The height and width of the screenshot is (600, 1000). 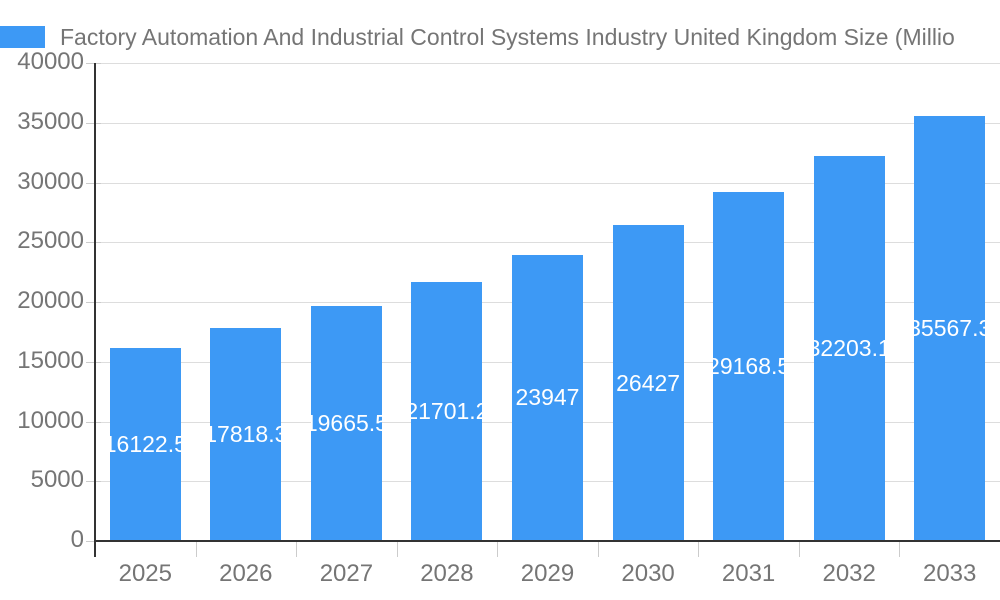 I want to click on x-tick-label: 2032, so click(x=849, y=573).